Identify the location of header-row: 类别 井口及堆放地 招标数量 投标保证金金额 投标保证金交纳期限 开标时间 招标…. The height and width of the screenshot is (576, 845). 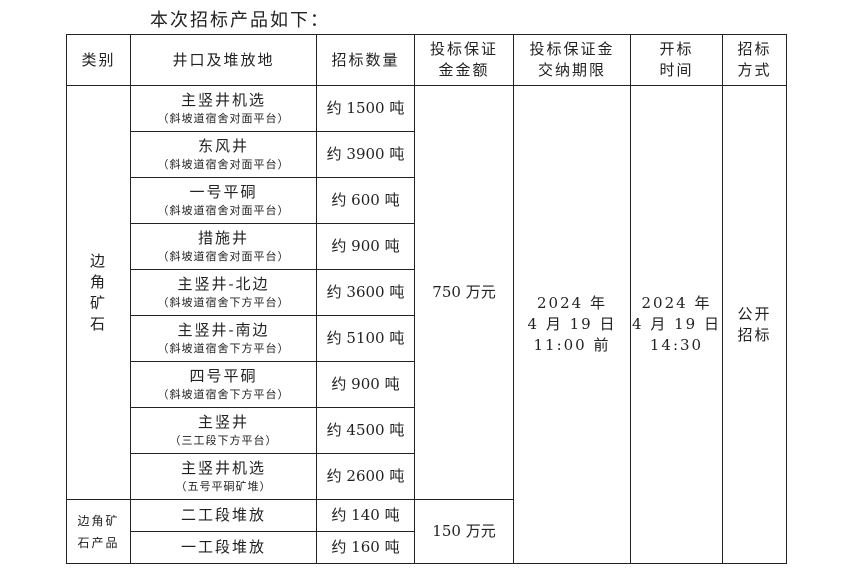
(426, 60).